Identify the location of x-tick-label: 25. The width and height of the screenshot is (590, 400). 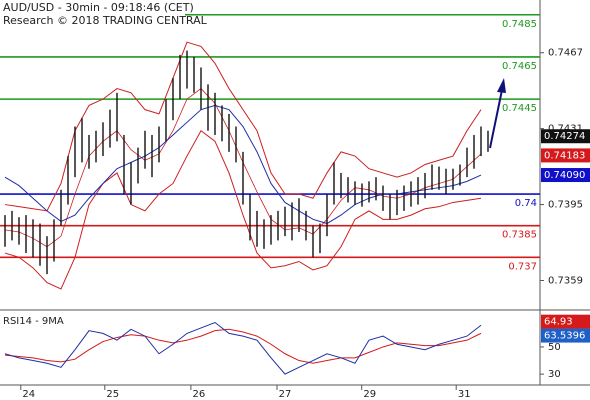
(112, 394).